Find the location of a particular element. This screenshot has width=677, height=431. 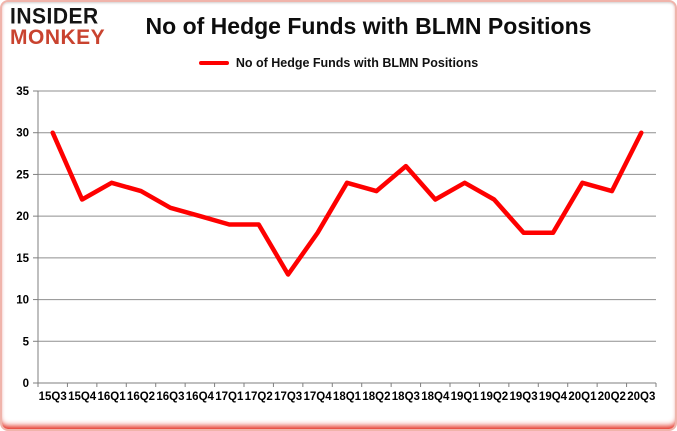

y-axis-label: 0 is located at coordinates (26, 384).